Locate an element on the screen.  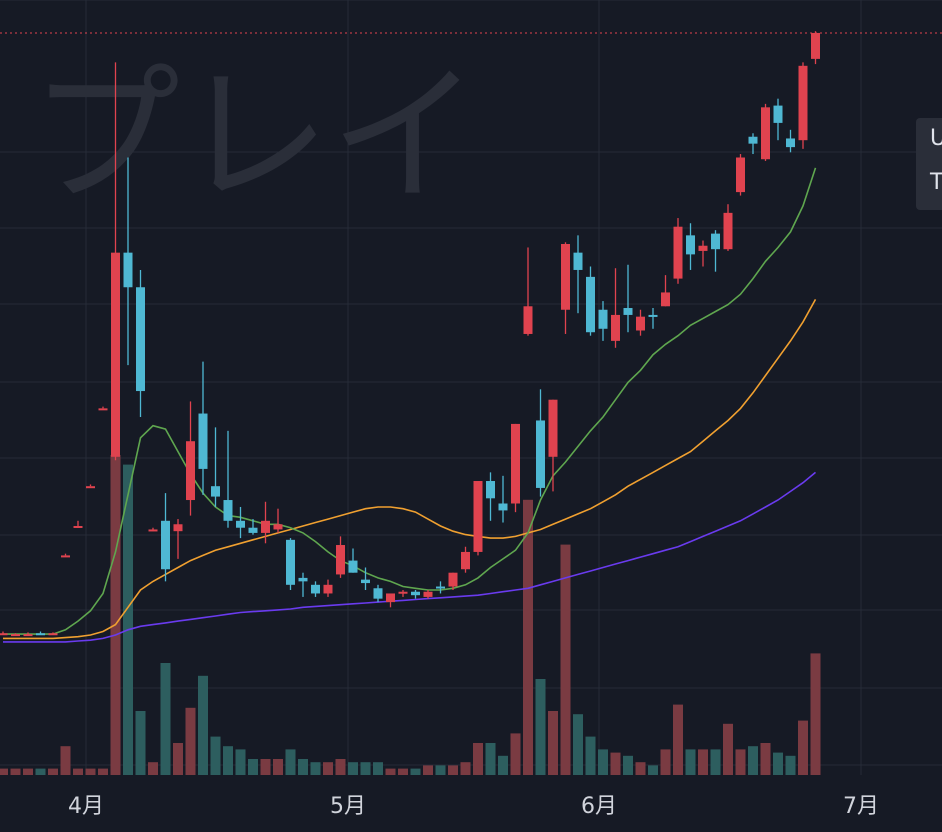
x-axis-label: 5月 is located at coordinates (348, 806).